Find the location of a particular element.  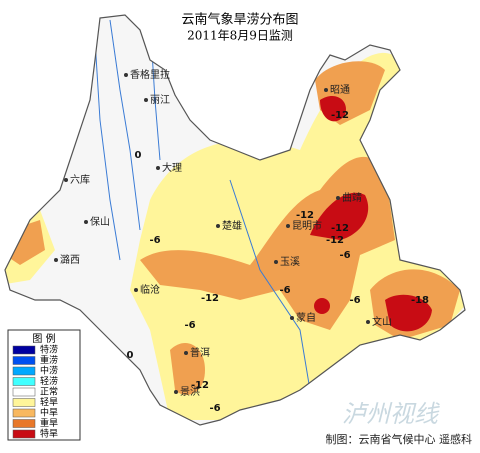

legend-label: 重旱 is located at coordinates (49, 423).